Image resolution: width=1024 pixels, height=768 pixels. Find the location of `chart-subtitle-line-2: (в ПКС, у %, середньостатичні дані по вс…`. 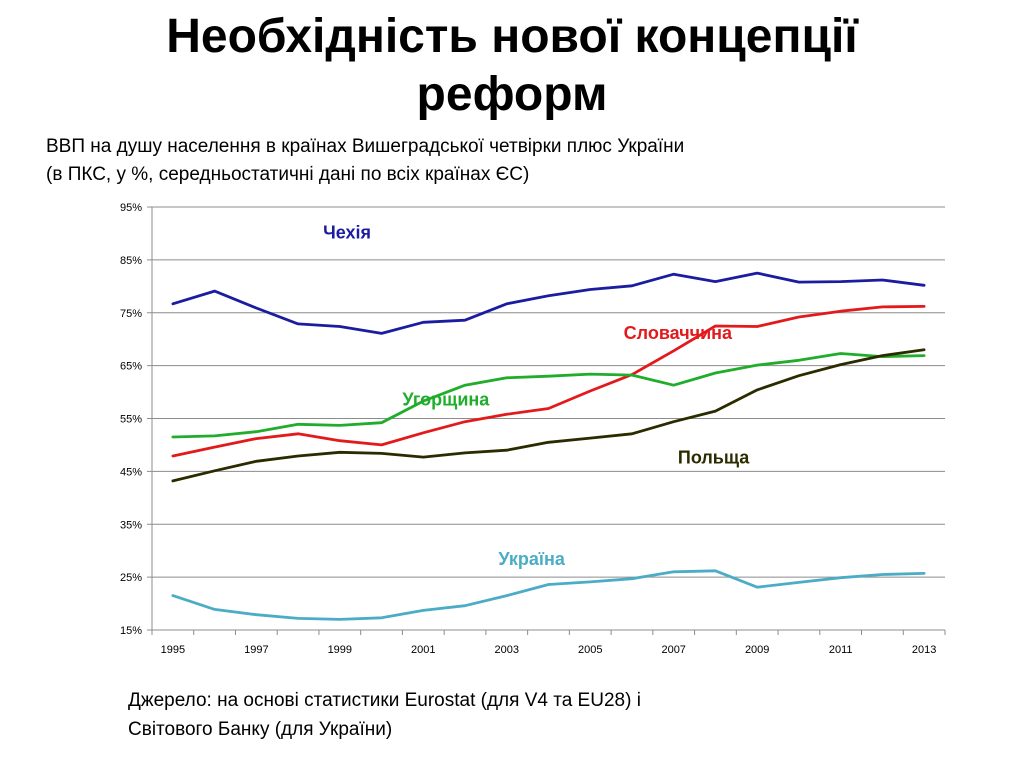

chart-subtitle-line-2: (в ПКС, у %, середньостатичні дані по вс… is located at coordinates (288, 174).